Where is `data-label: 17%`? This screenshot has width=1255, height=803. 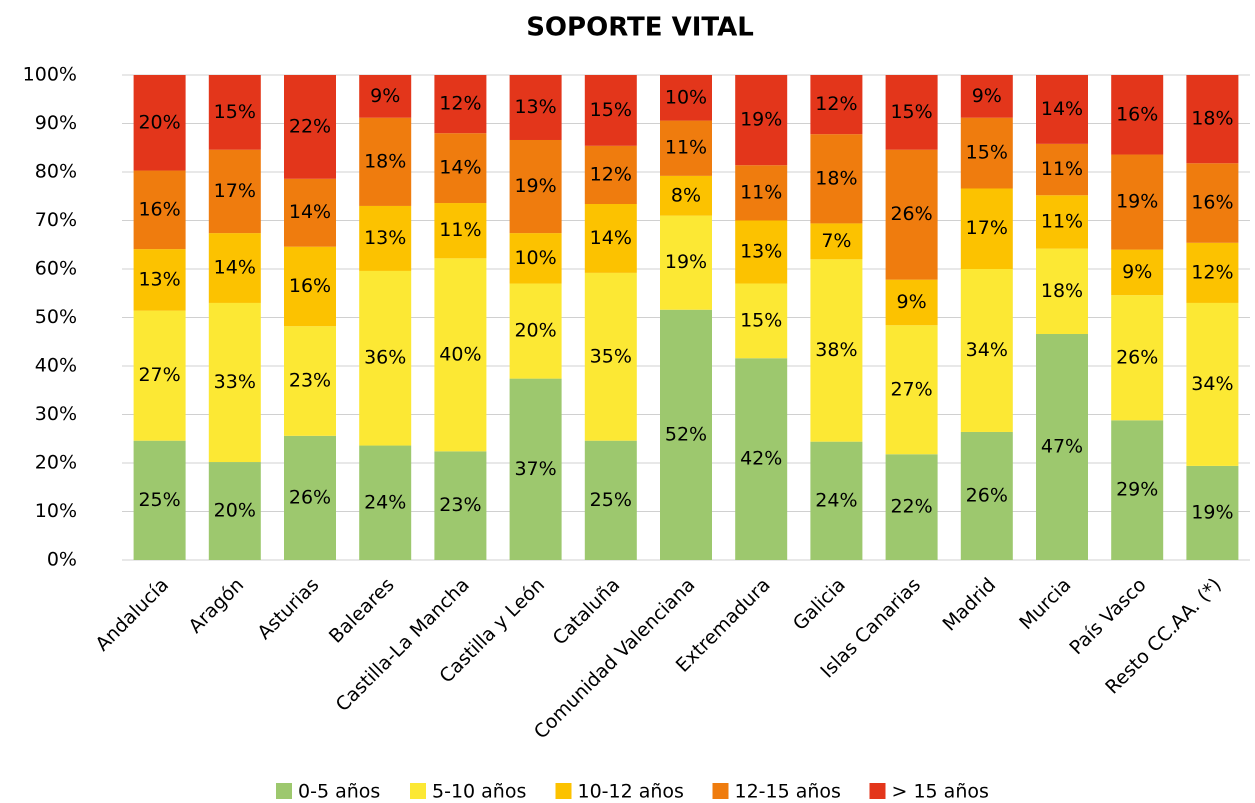 data-label: 17% is located at coordinates (987, 228).